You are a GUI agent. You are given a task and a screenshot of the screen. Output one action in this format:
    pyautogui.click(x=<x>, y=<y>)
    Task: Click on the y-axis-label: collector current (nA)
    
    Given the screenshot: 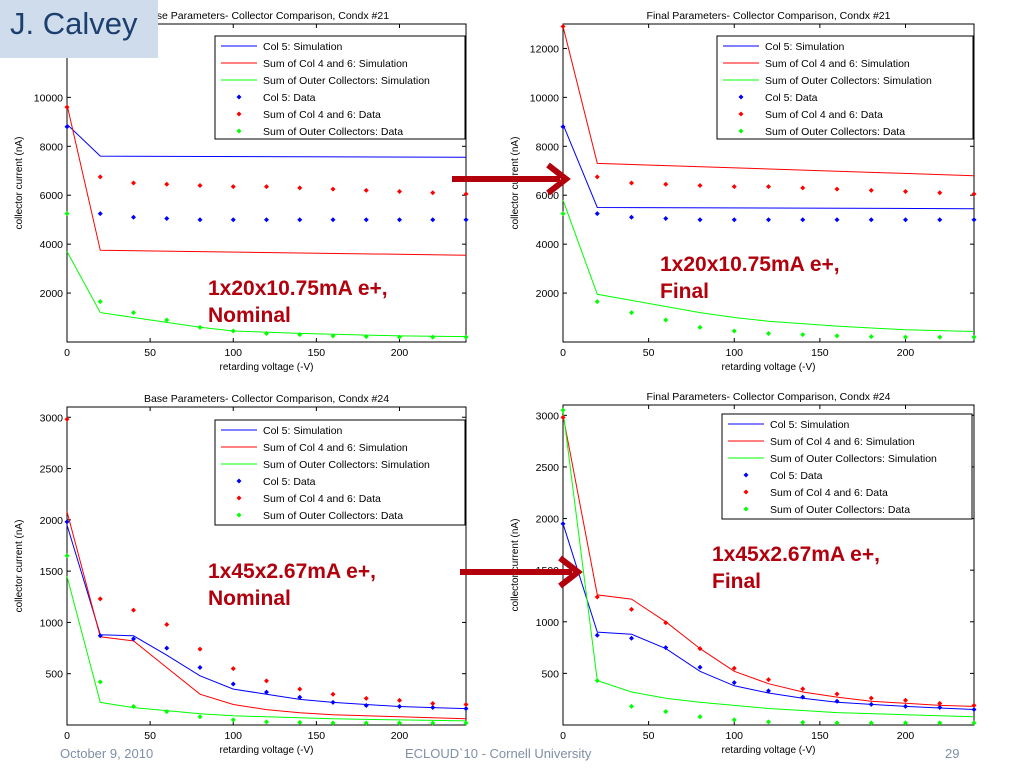 What is the action you would take?
    pyautogui.click(x=19, y=566)
    